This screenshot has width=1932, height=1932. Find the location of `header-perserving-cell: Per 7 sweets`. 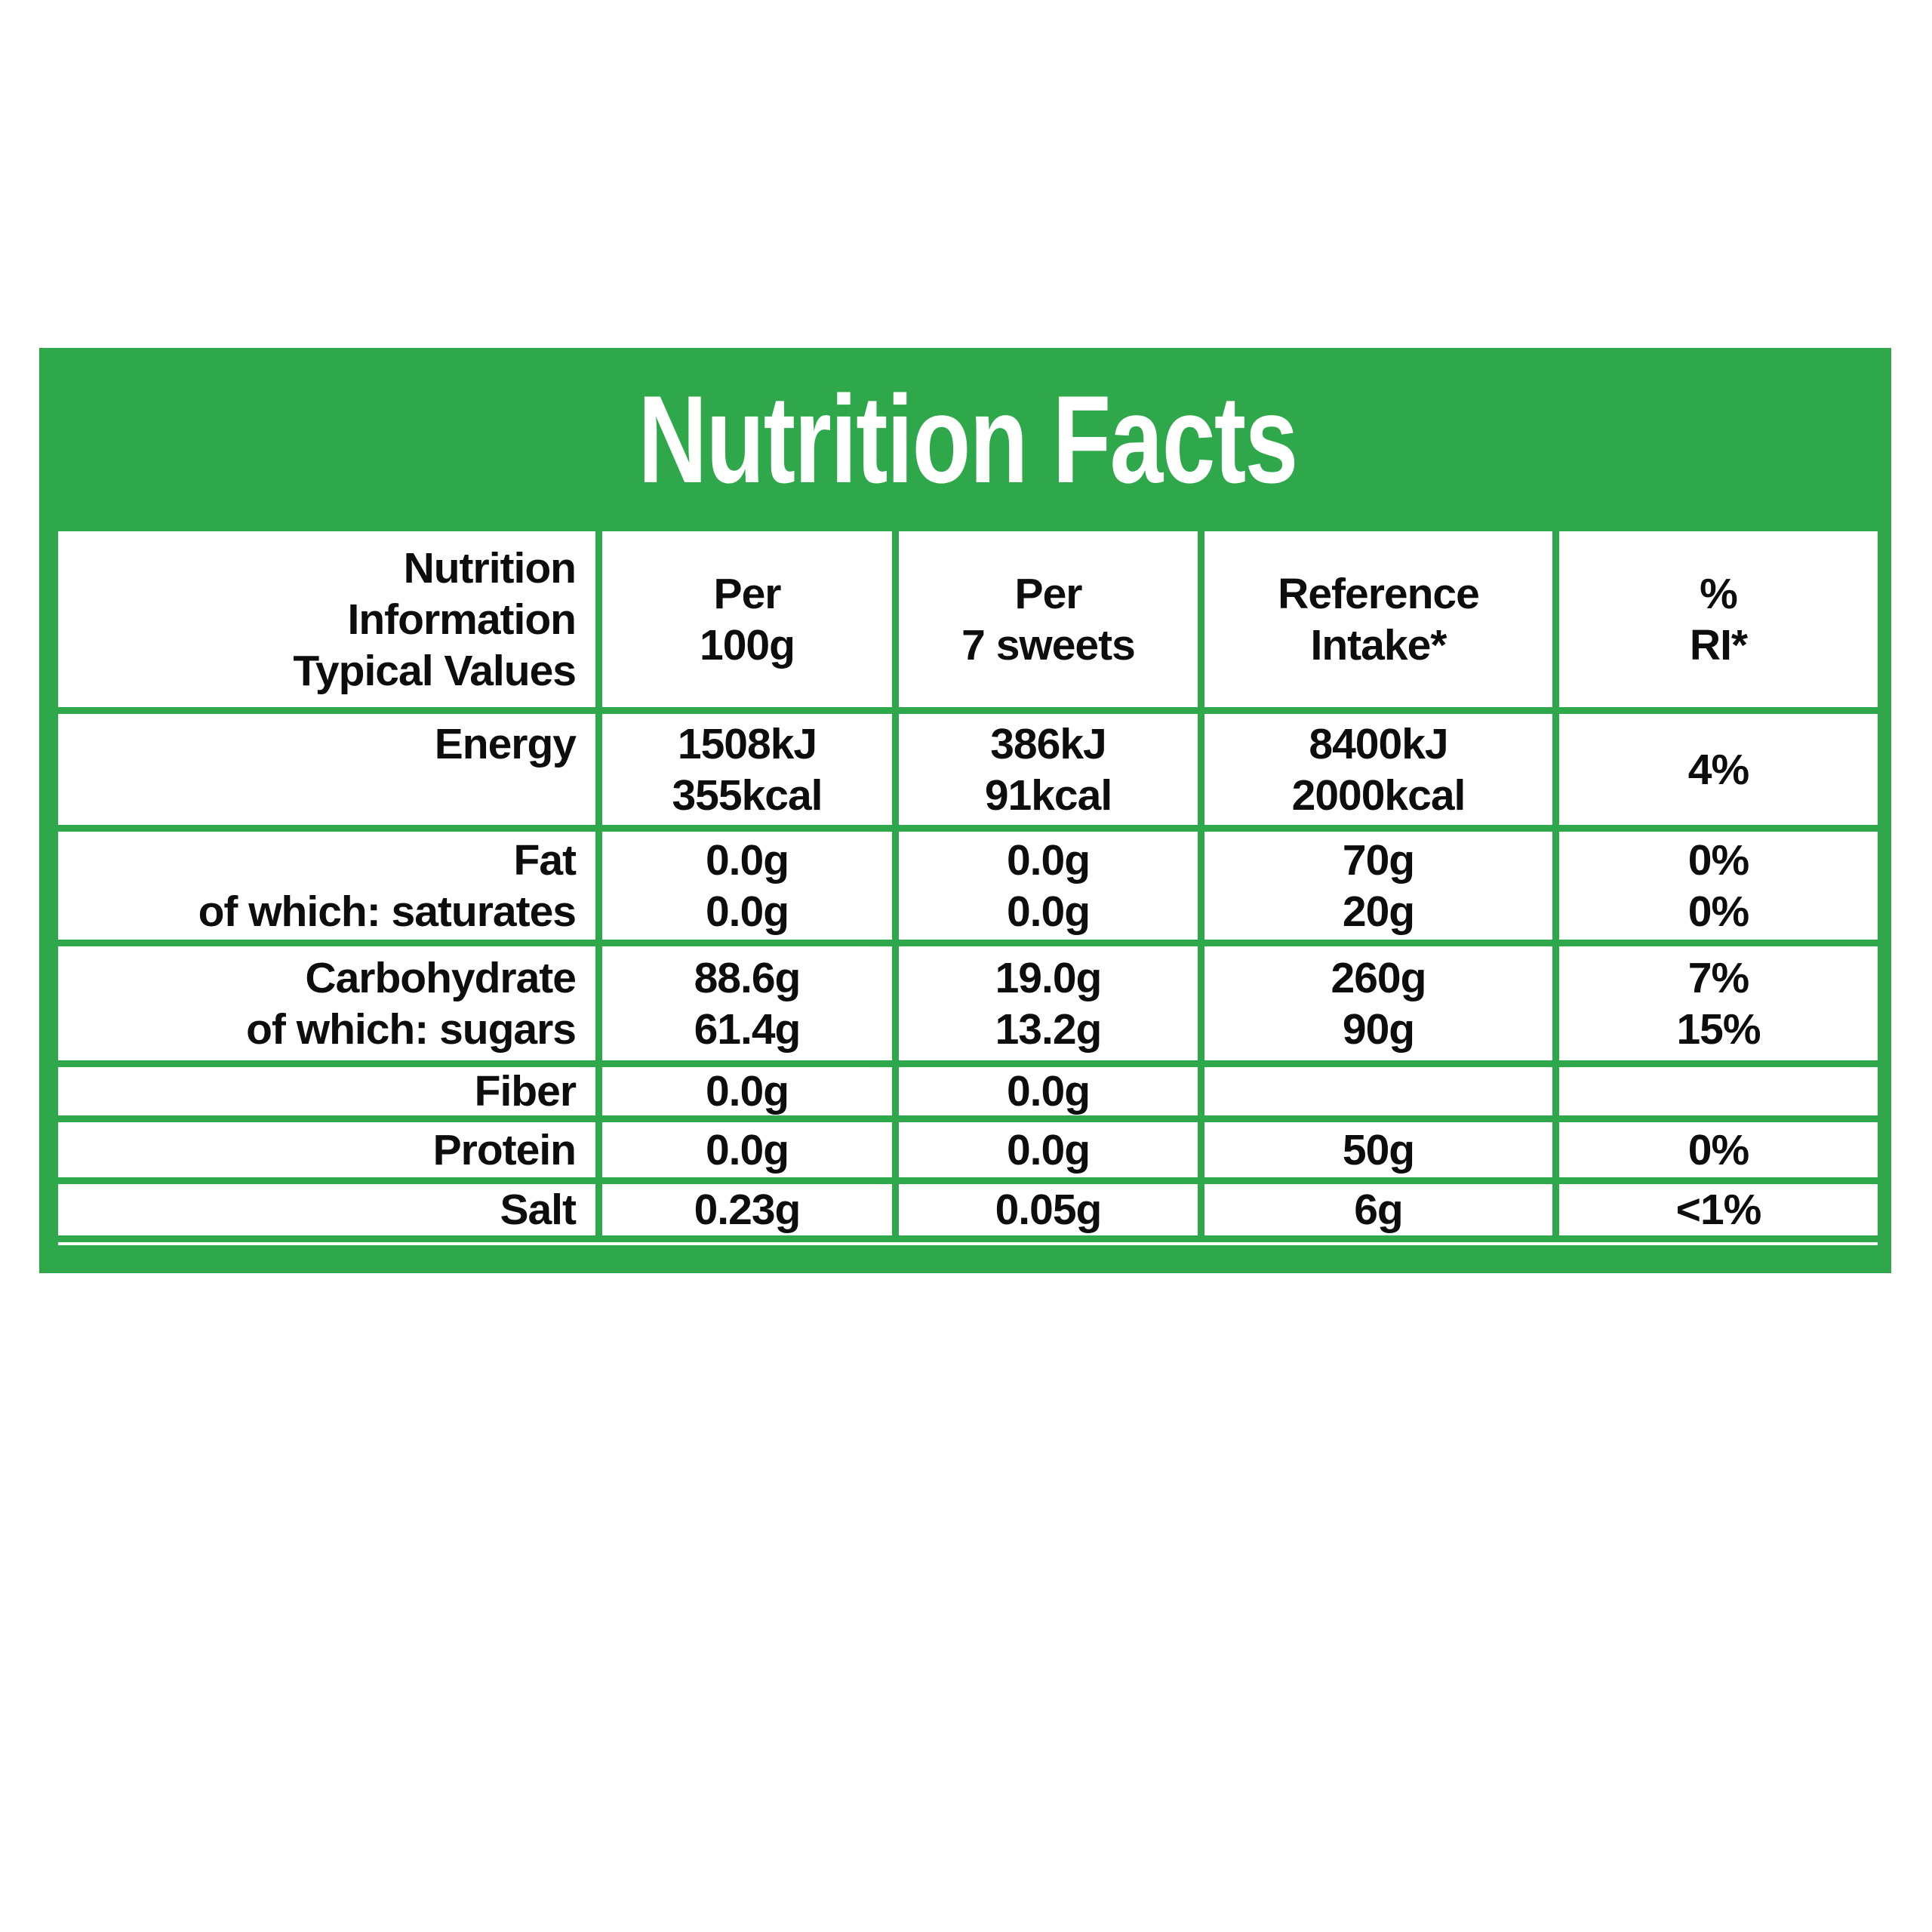

header-perserving-cell: Per 7 sweets is located at coordinates (1048, 619).